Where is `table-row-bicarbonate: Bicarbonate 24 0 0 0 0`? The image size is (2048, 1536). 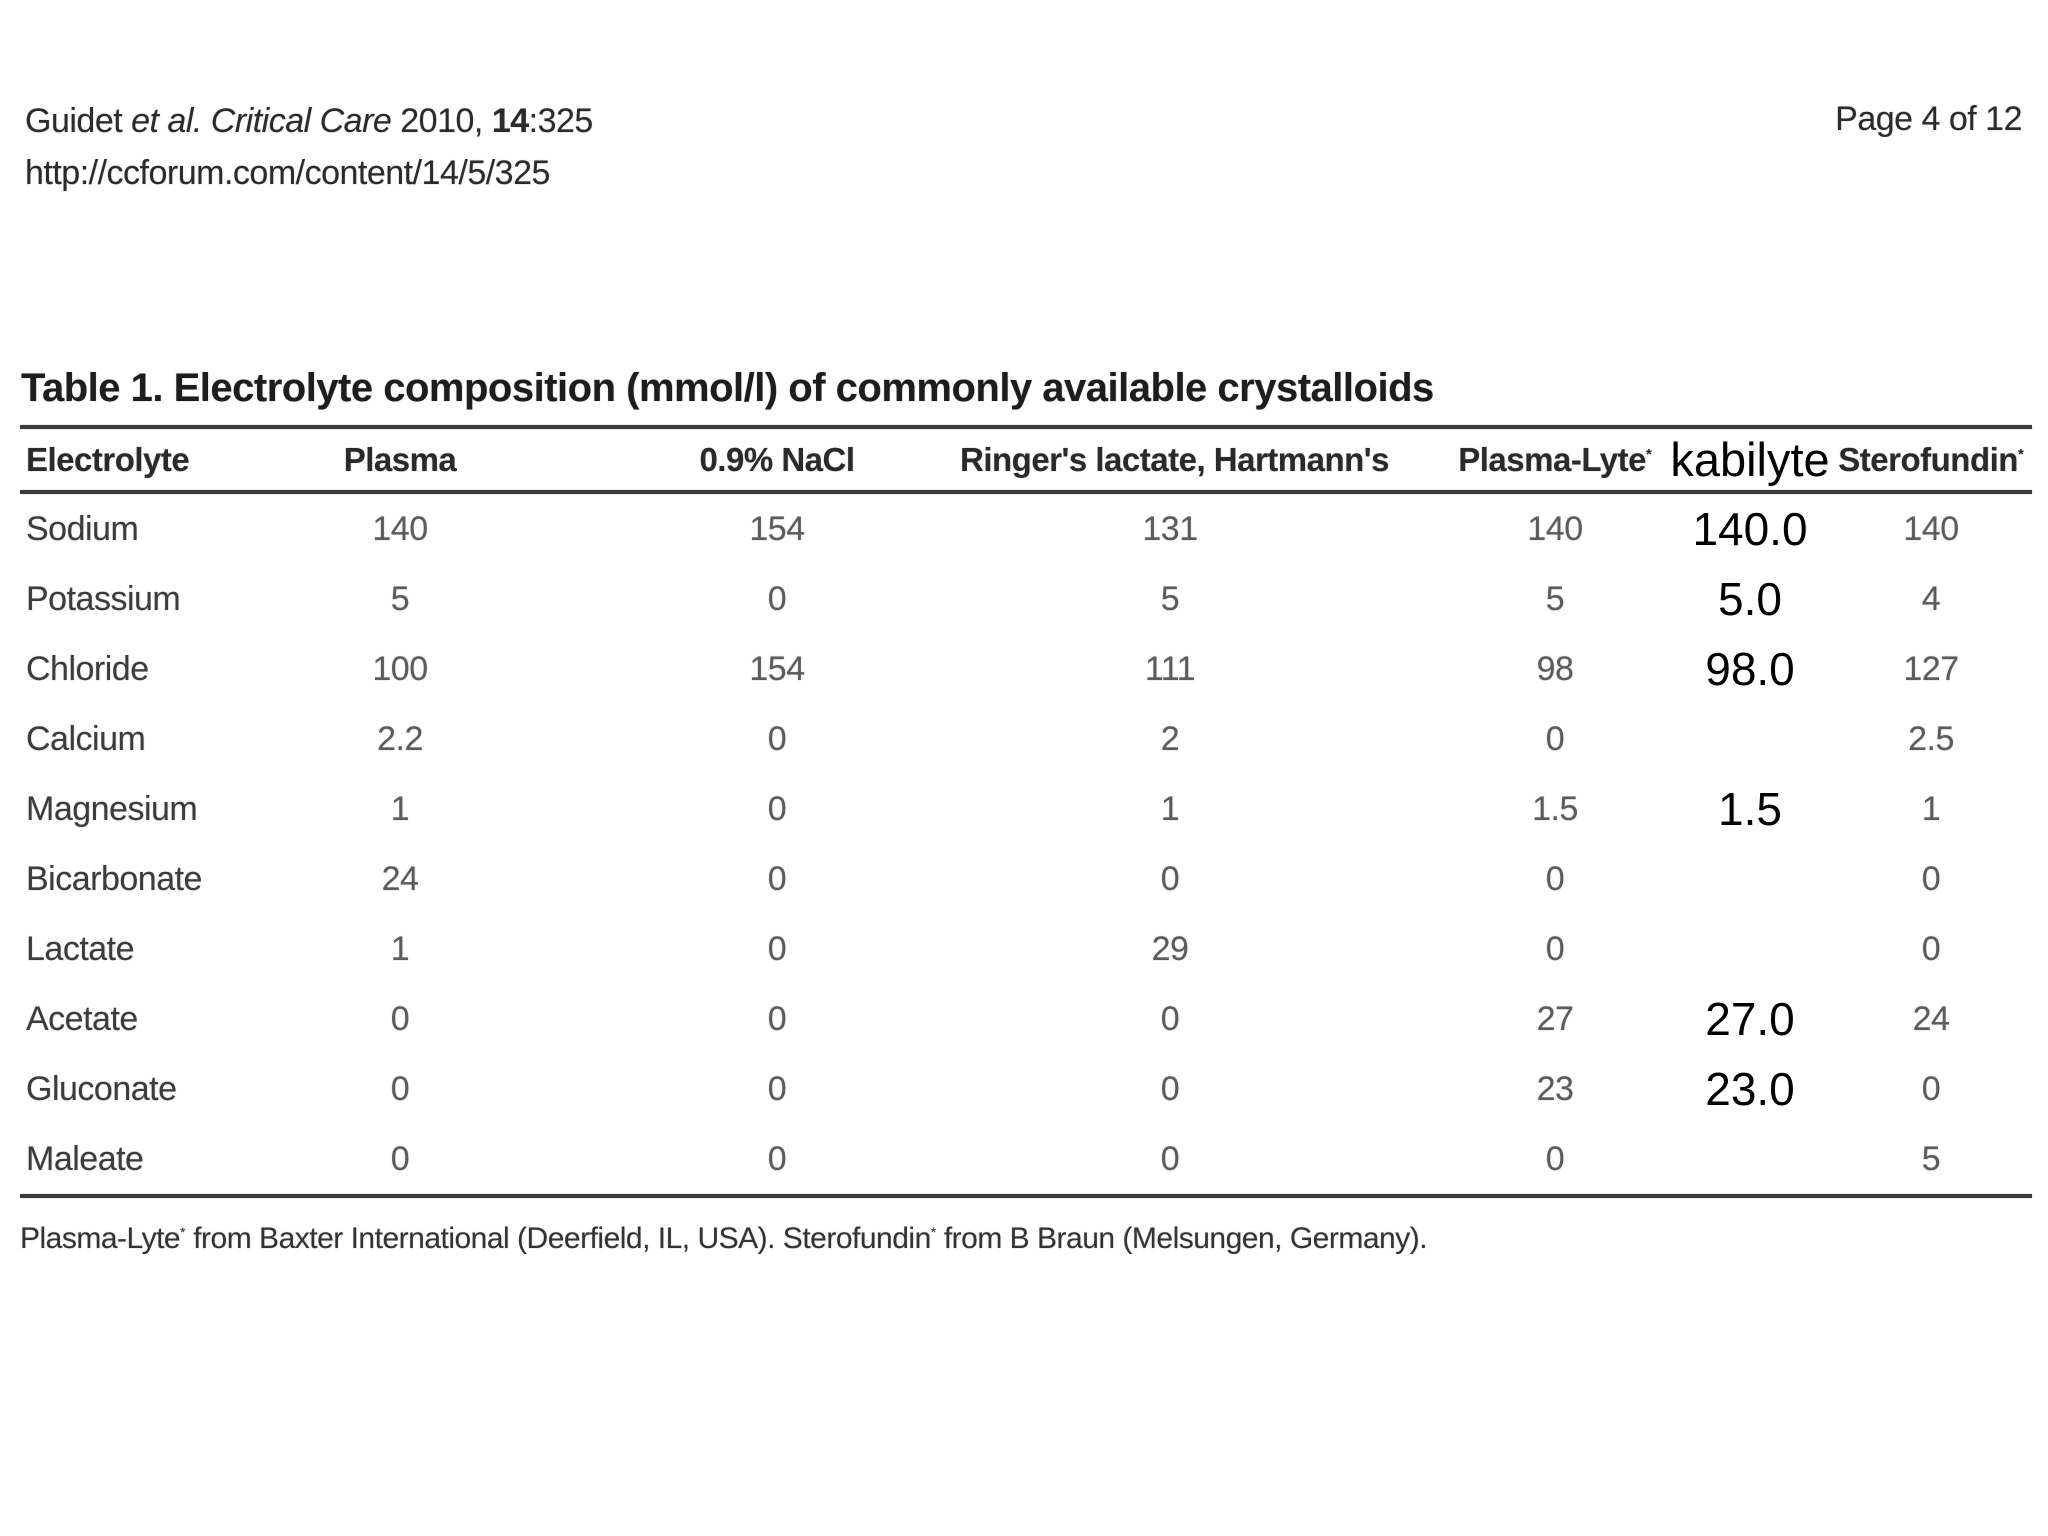
table-row-bicarbonate: Bicarbonate 24 0 0 0 0 is located at coordinates (1026, 879).